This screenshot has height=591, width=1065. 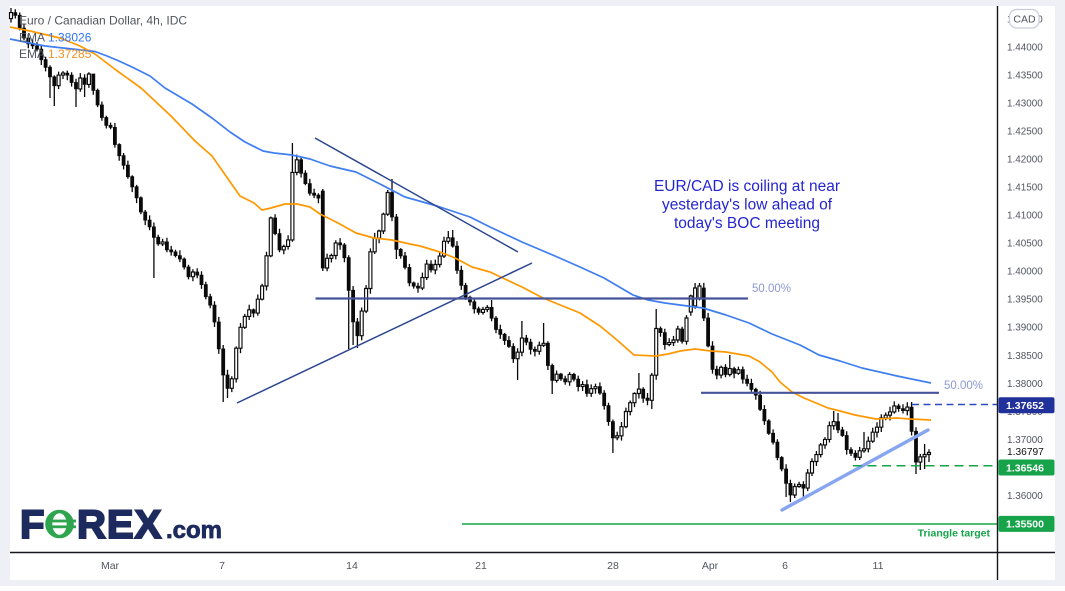 I want to click on svg-text: 14, so click(x=352, y=566).